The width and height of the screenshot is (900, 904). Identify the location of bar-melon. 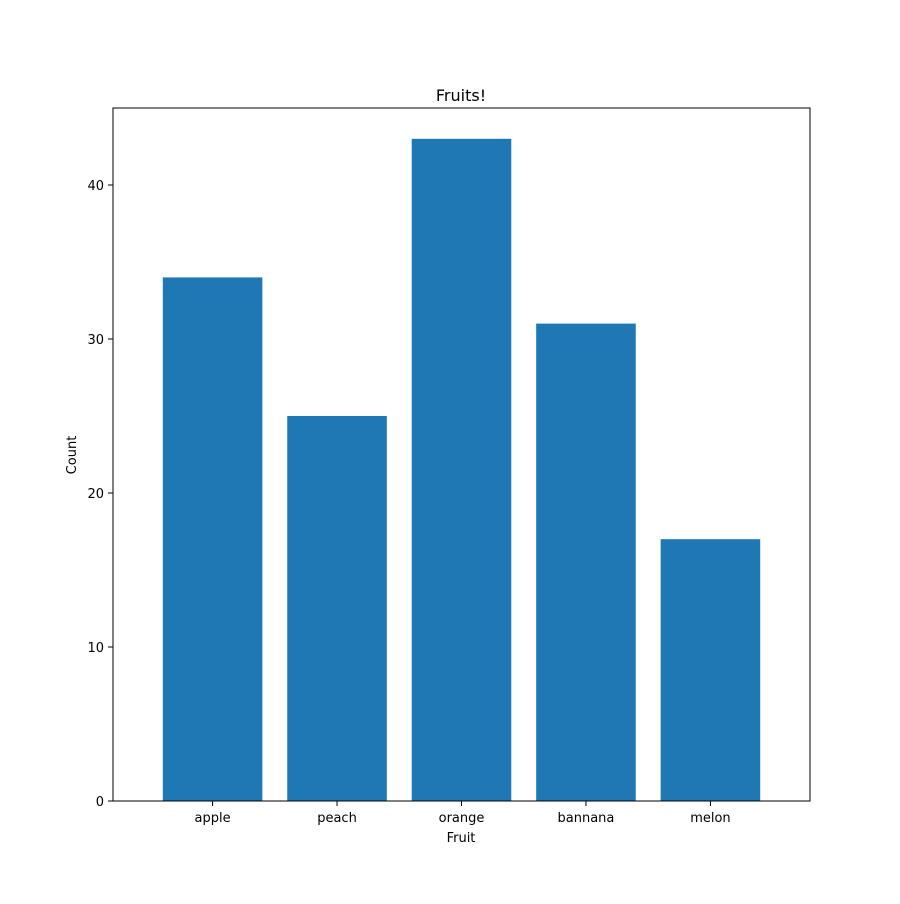
(710, 670).